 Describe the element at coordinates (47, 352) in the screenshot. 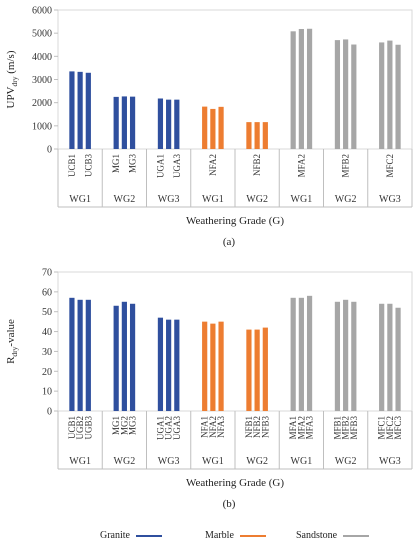

I see `y-tick-label: 30` at that location.